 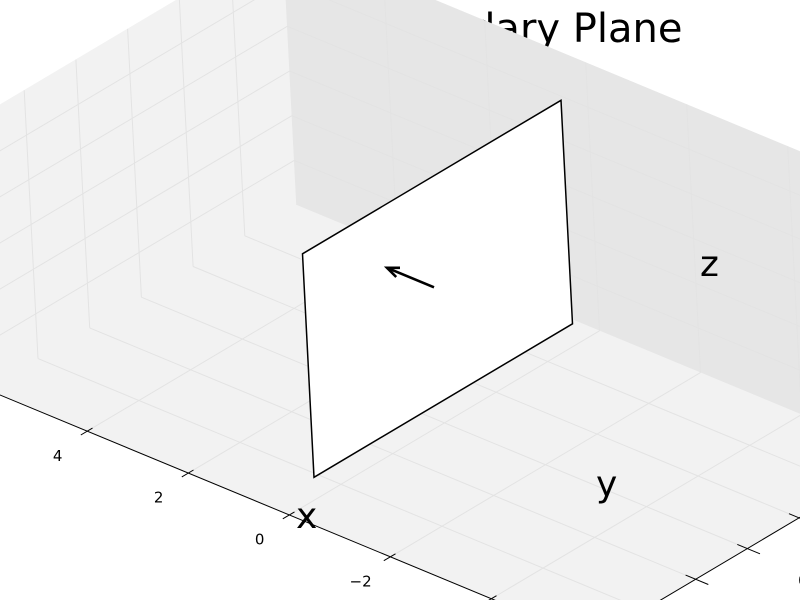 What do you see at coordinates (58, 456) in the screenshot?
I see `x-tick-label: 4` at bounding box center [58, 456].